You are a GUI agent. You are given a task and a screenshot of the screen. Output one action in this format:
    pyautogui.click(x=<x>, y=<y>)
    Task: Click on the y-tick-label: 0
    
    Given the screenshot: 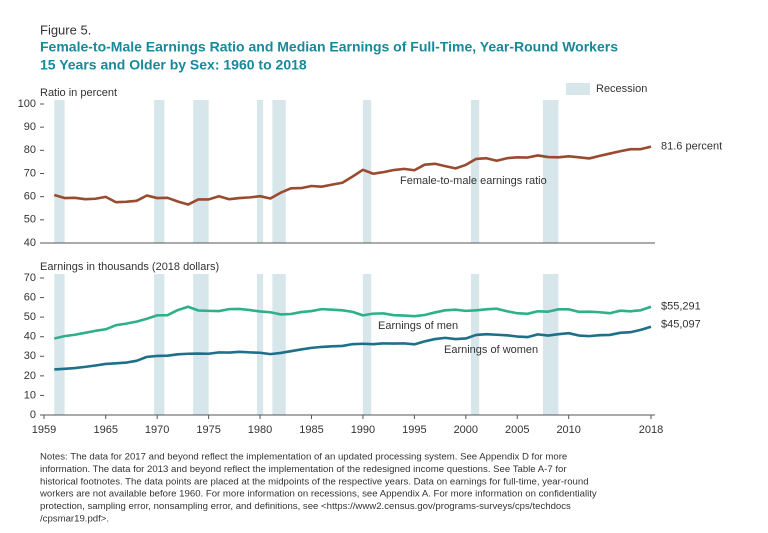 What is the action you would take?
    pyautogui.click(x=33, y=415)
    